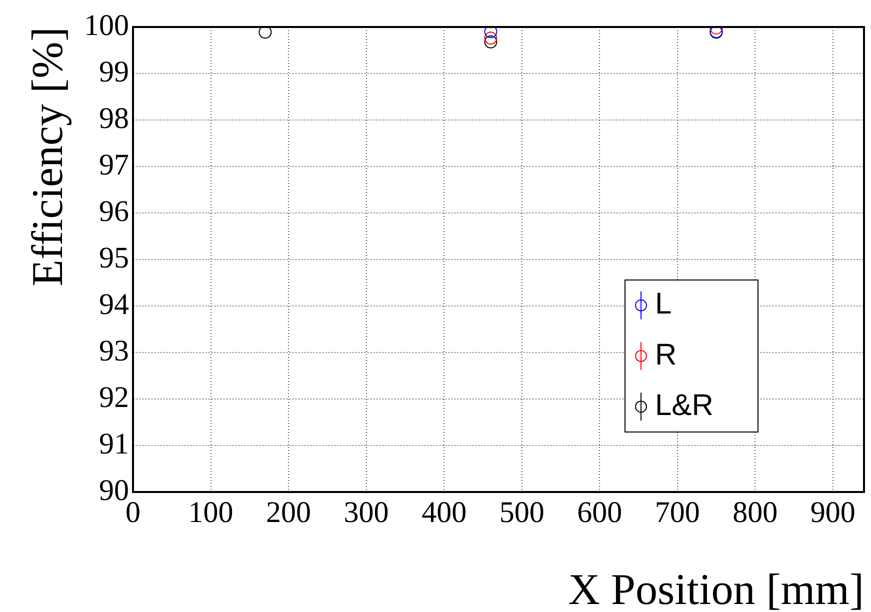 The width and height of the screenshot is (871, 612). Describe the element at coordinates (677, 512) in the screenshot. I see `x-tick-label: 700` at that location.